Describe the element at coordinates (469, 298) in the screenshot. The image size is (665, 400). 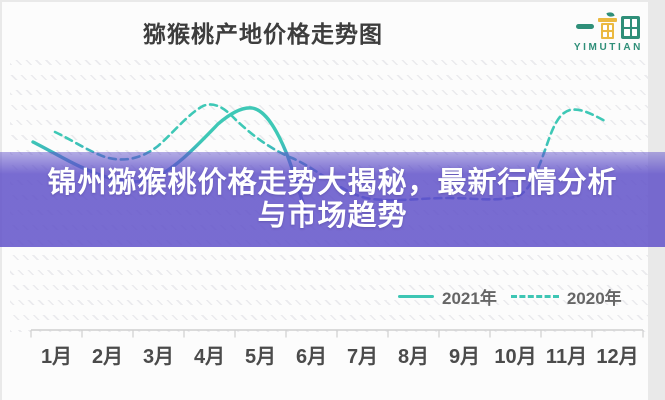
I see `legend-label: 2021年` at that location.